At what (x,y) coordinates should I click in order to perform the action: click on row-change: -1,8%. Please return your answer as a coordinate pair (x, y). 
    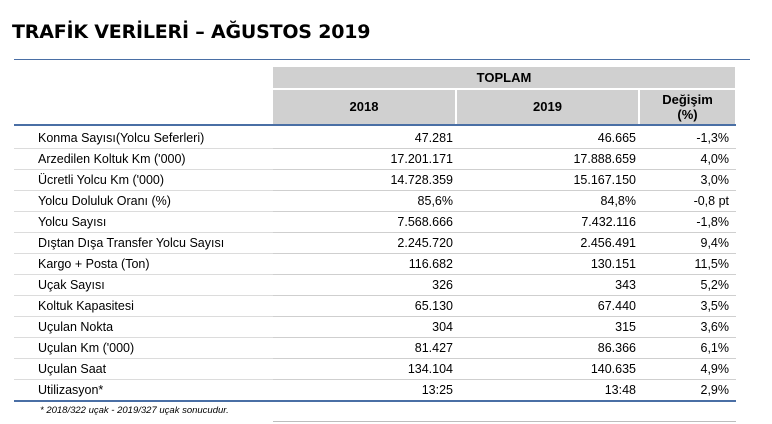
    Looking at the image, I should click on (712, 222).